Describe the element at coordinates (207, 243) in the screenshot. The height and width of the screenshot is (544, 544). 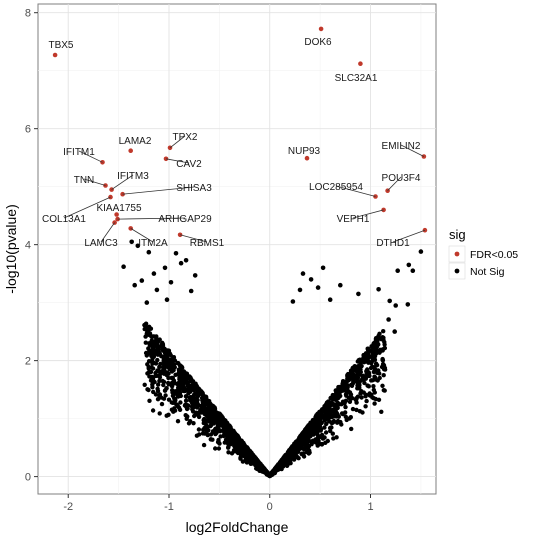
I see `gene-label: RBMS1` at that location.